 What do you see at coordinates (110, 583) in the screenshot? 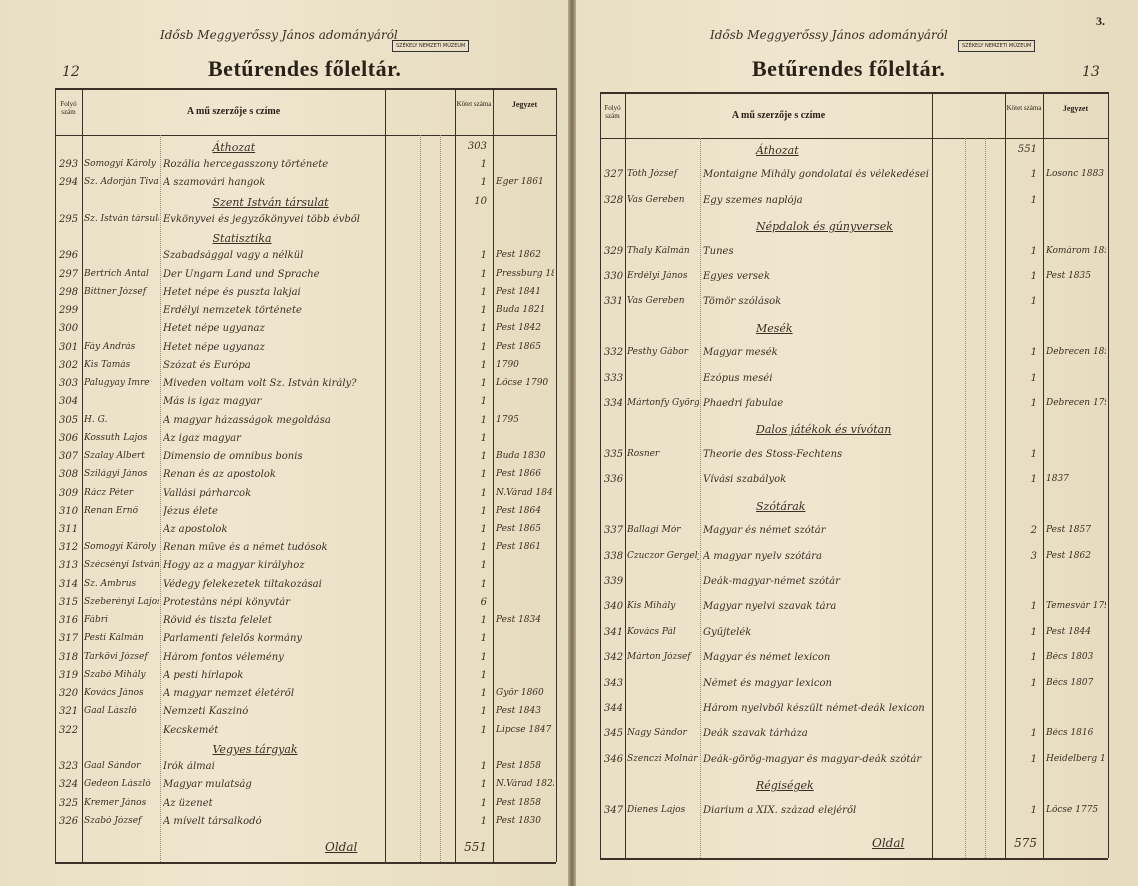
I see `entry-author: Sz. Ambrus` at bounding box center [110, 583].